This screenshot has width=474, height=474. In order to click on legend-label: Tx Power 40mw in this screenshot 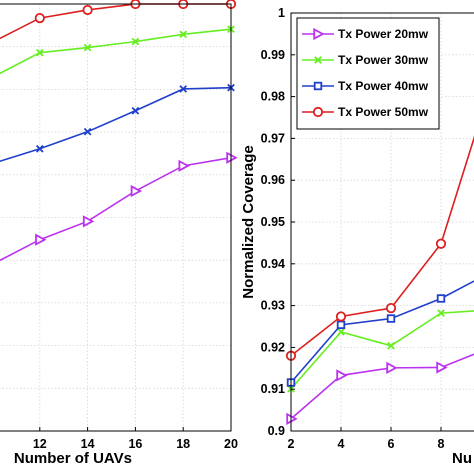, I will do `click(383, 86)`.